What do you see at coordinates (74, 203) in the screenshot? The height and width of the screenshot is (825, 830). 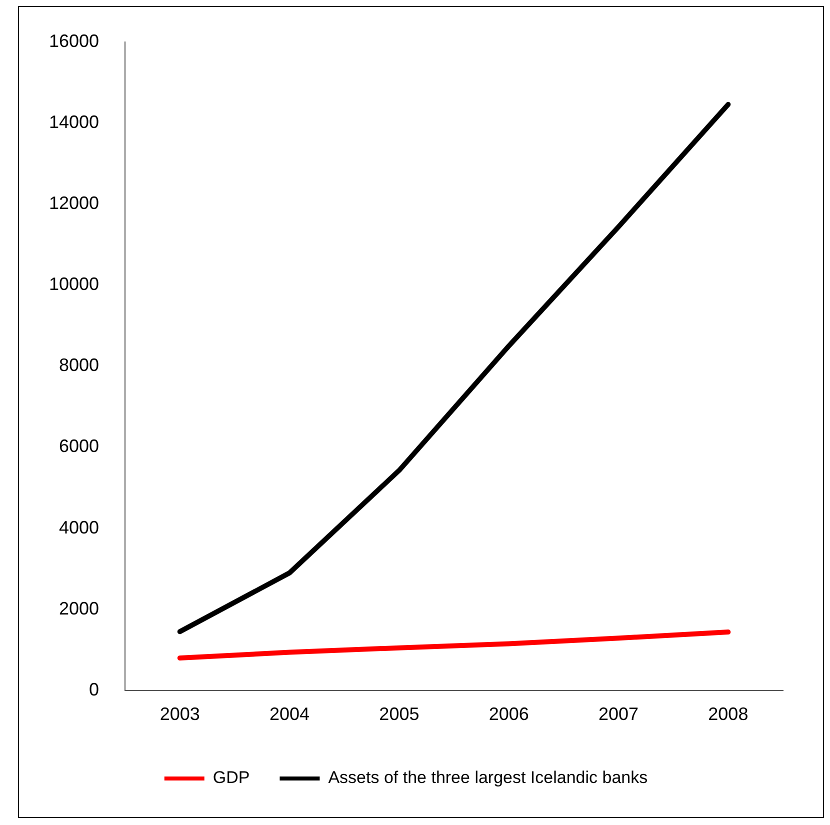 I see `y-tick-label: 12000` at bounding box center [74, 203].